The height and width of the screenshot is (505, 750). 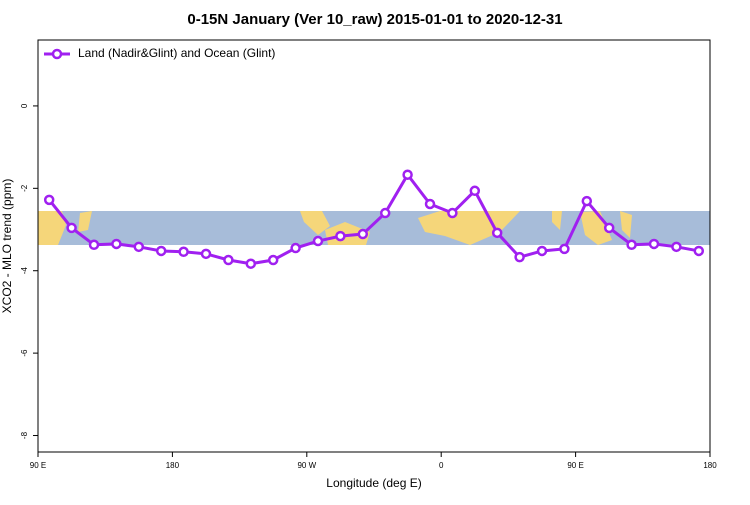 What do you see at coordinates (24, 188) in the screenshot?
I see `y-tick-label: -2` at bounding box center [24, 188].